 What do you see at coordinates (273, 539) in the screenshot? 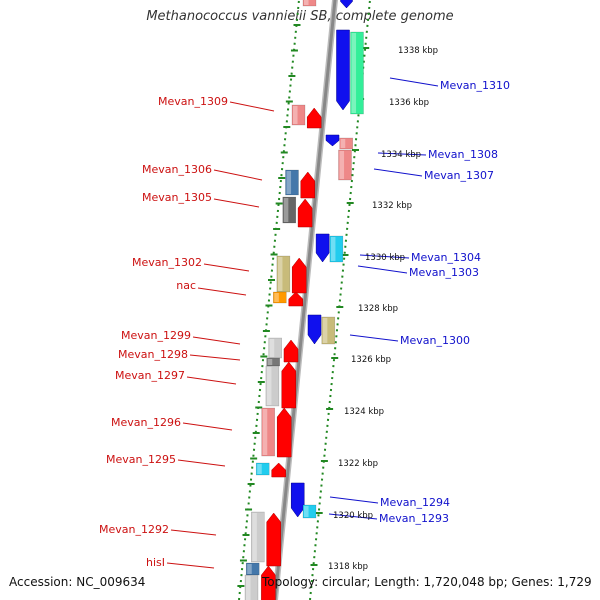
I see `gene-mevan-1292-arrow` at bounding box center [273, 539].